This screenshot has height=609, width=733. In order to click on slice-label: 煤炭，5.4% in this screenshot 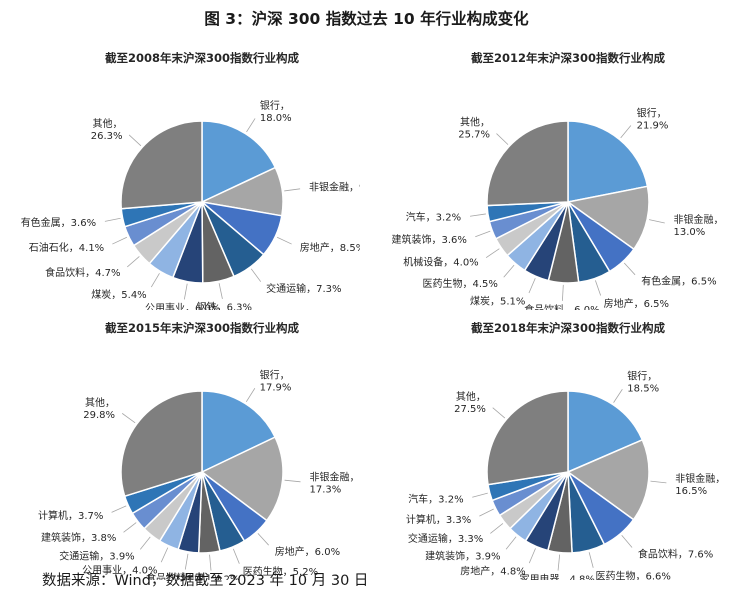, I will do `click(118, 294)`.